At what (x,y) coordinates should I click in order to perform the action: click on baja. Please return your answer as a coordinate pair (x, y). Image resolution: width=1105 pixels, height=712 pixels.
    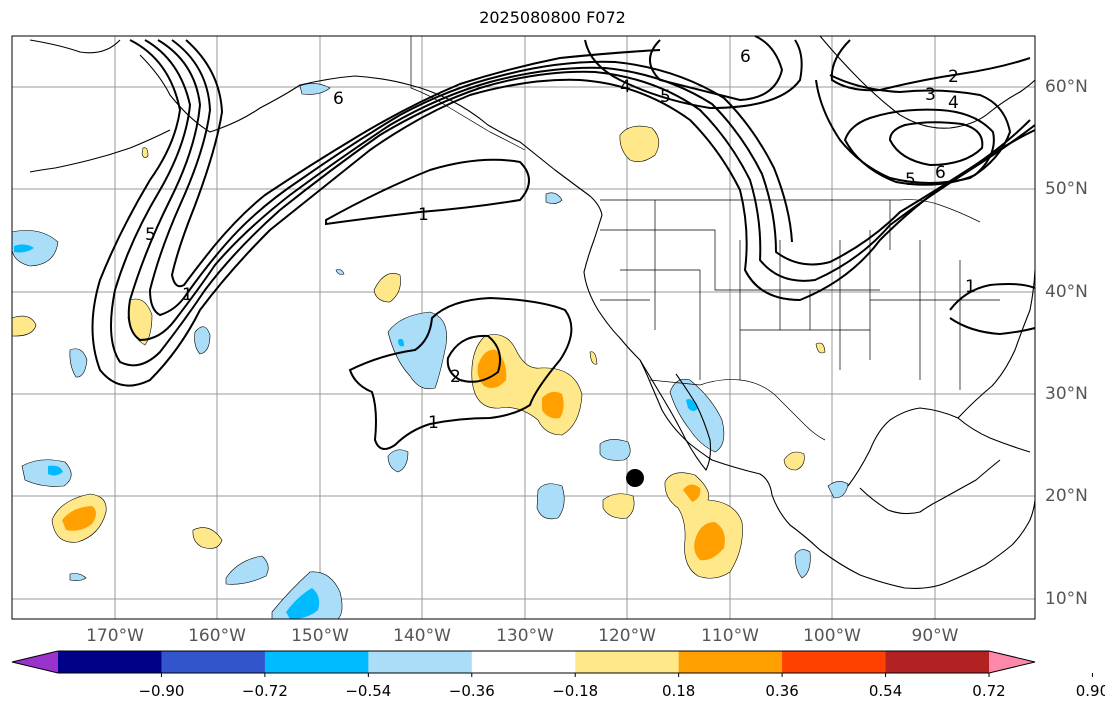
    Looking at the image, I should click on (675, 415).